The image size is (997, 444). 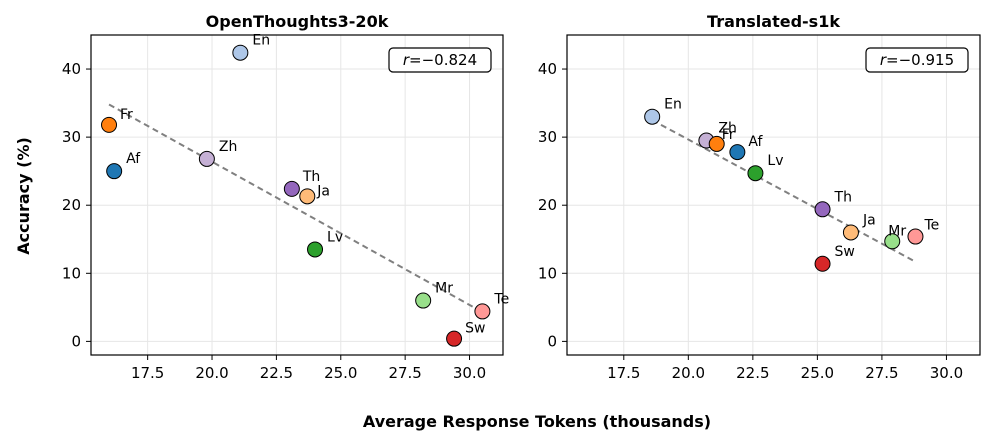 I want to click on x-axis-label: Average Response Tokens (thousands), so click(x=537, y=421).